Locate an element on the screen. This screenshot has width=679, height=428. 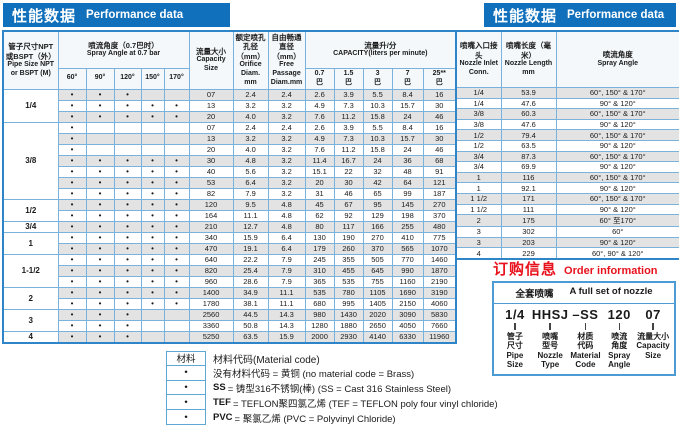
right-performance-title: 性能数据 Performance data is located at coordinates (580, 15).